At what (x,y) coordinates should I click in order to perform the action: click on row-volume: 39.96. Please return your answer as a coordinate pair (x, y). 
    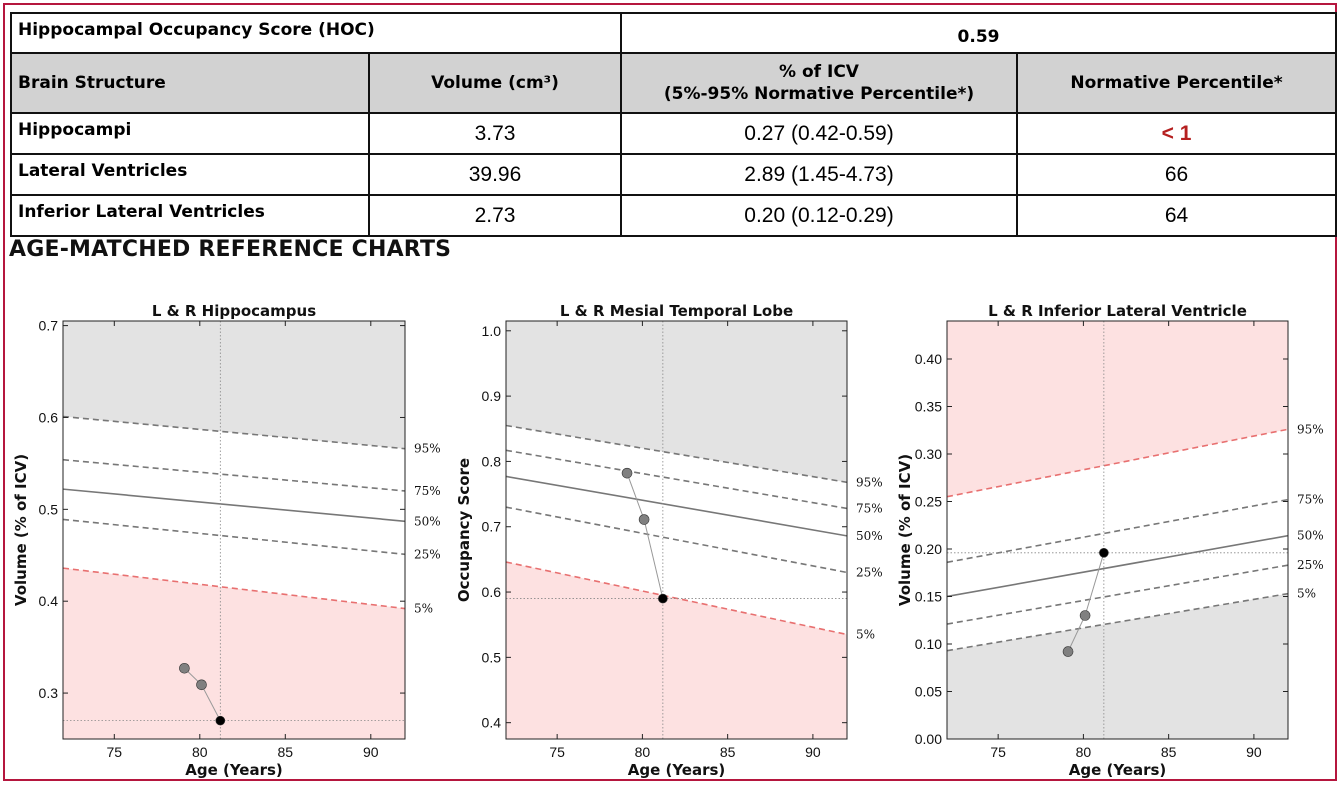
    Looking at the image, I should click on (495, 174).